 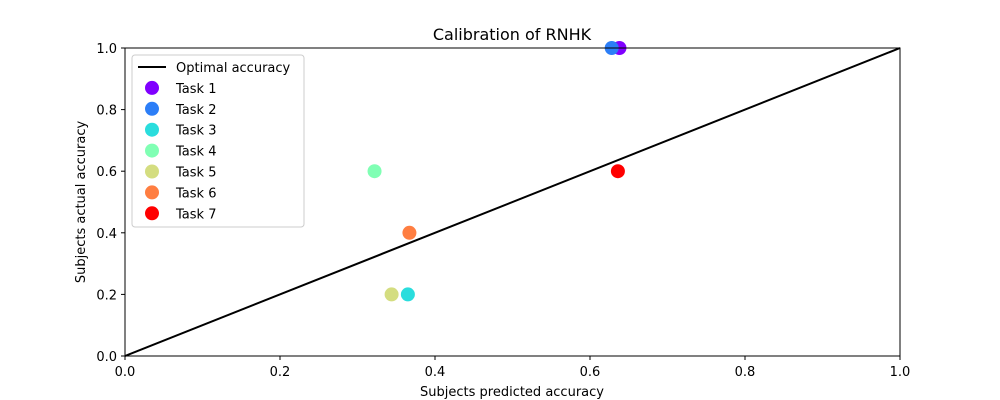 I want to click on x-tick-label: 1.0, so click(x=900, y=372).